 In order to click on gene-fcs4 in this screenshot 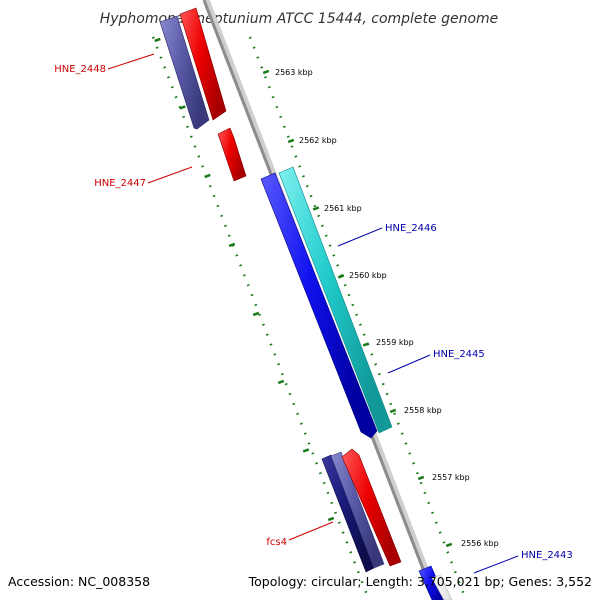, I will do `click(371, 507)`.